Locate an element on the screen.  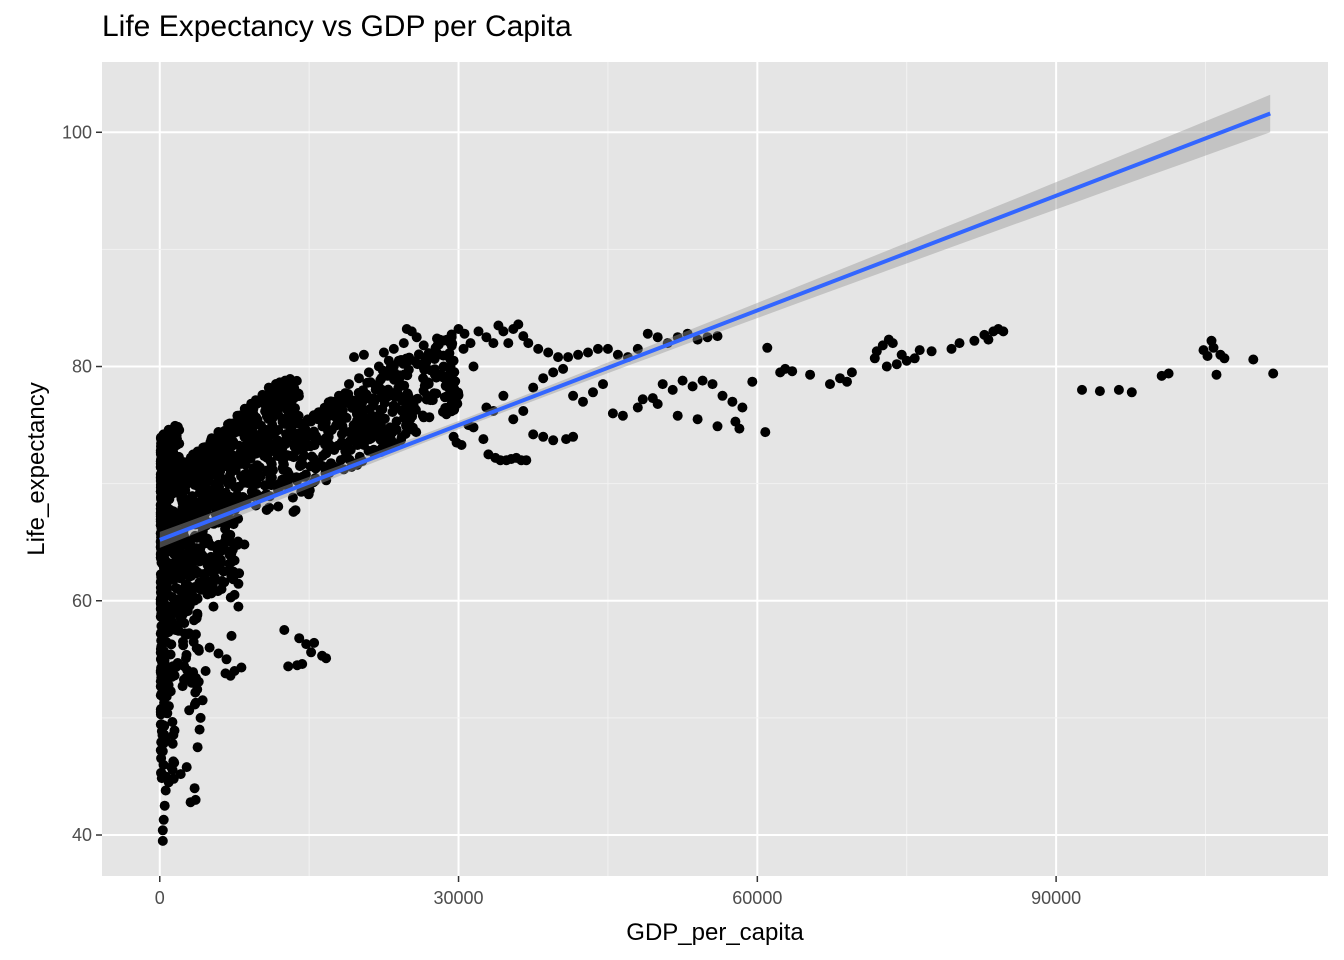
y-tick-label: 40 is located at coordinates (82, 835).